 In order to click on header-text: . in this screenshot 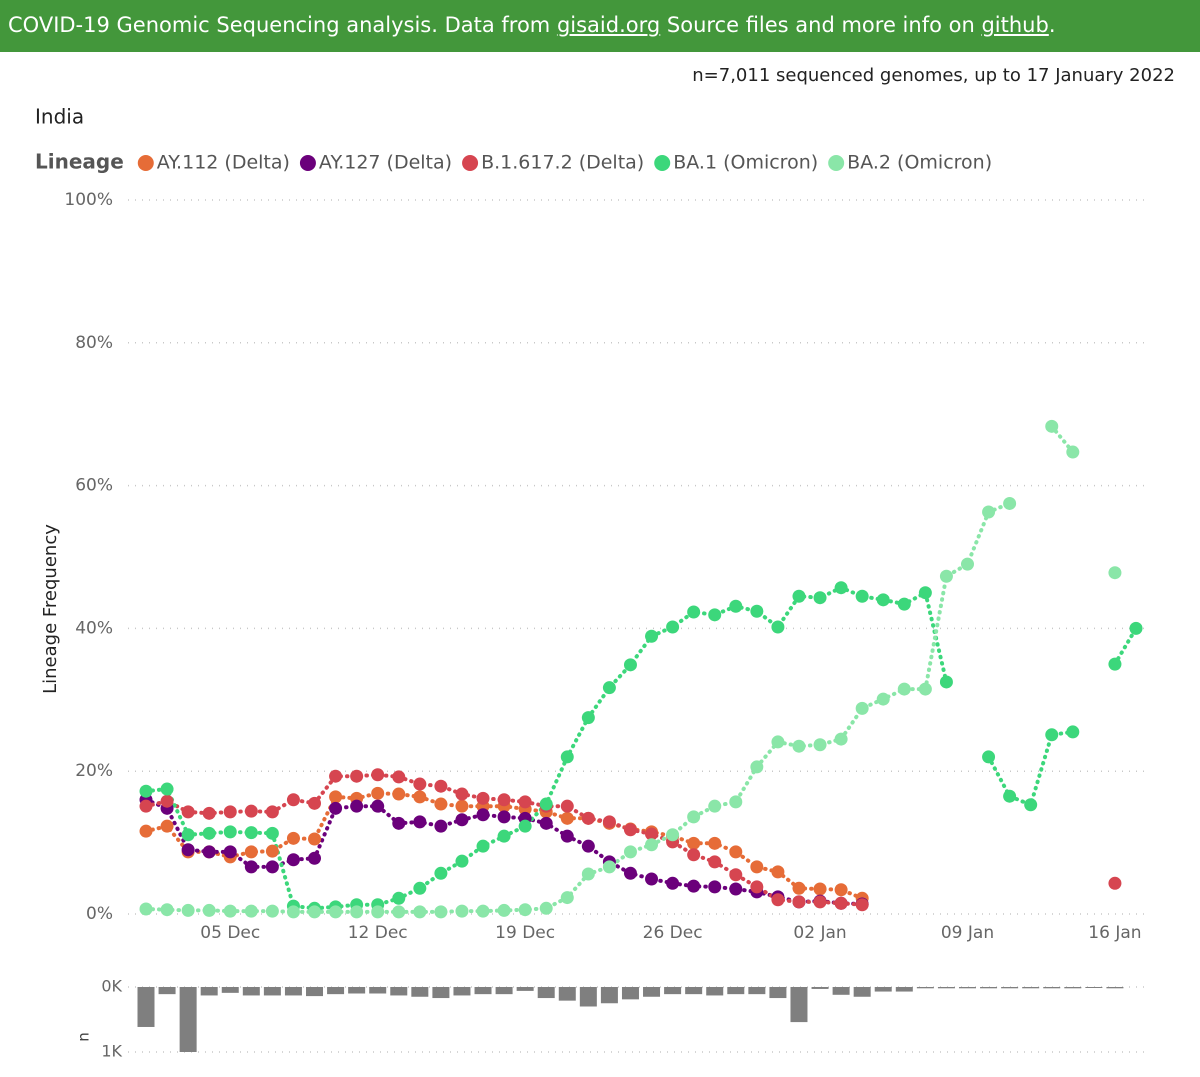, I will do `click(1052, 25)`.